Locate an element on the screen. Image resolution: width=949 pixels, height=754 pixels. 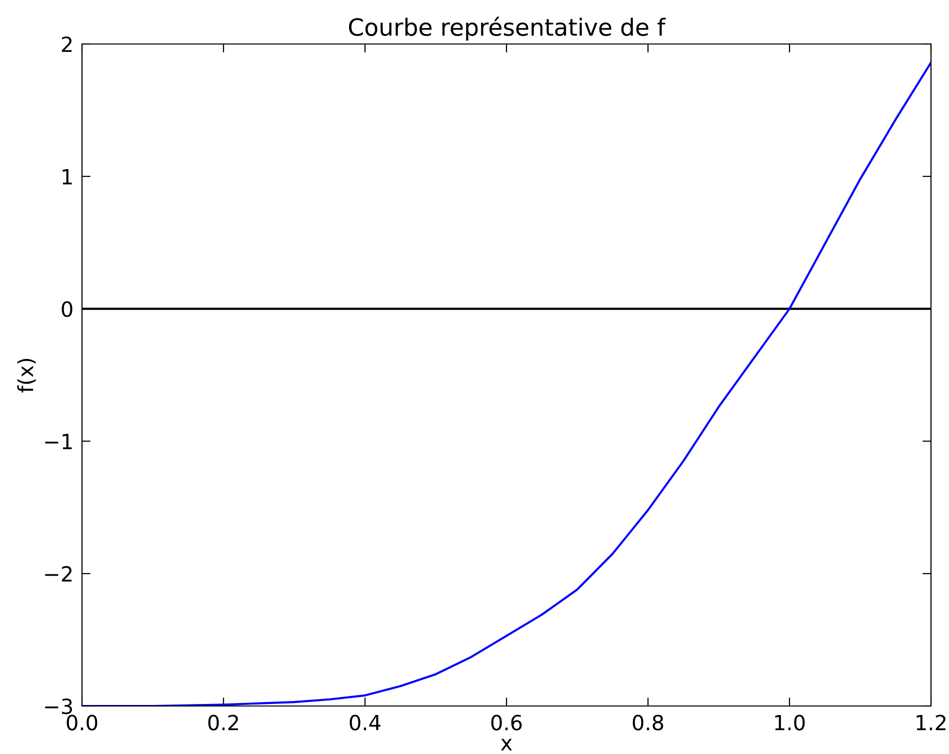
x-axis-title: x is located at coordinates (506, 744).